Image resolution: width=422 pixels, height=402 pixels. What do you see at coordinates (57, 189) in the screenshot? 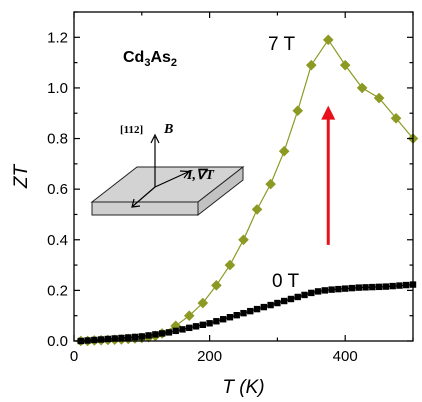
I see `y-tick-label: 0.6` at bounding box center [57, 189].